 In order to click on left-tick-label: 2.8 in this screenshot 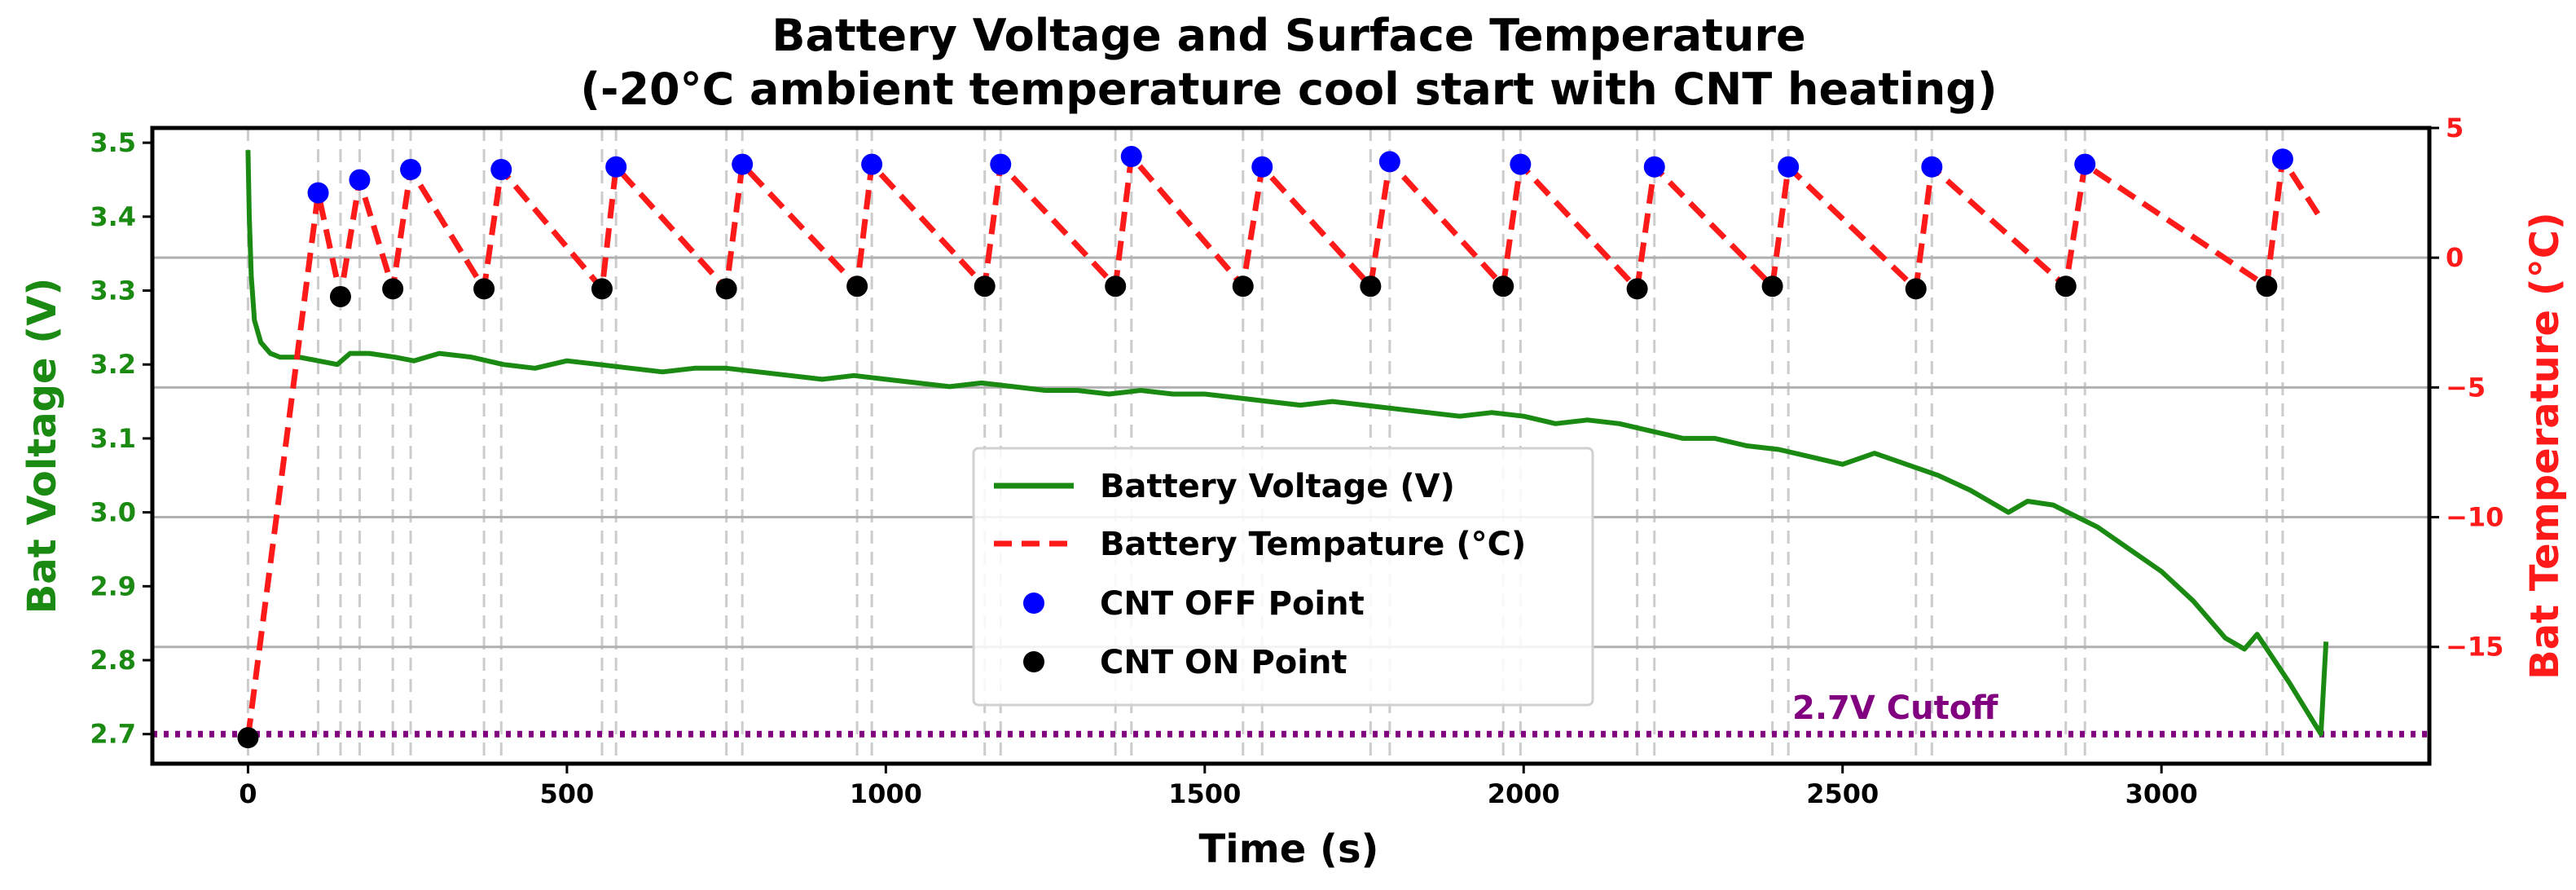, I will do `click(113, 660)`.